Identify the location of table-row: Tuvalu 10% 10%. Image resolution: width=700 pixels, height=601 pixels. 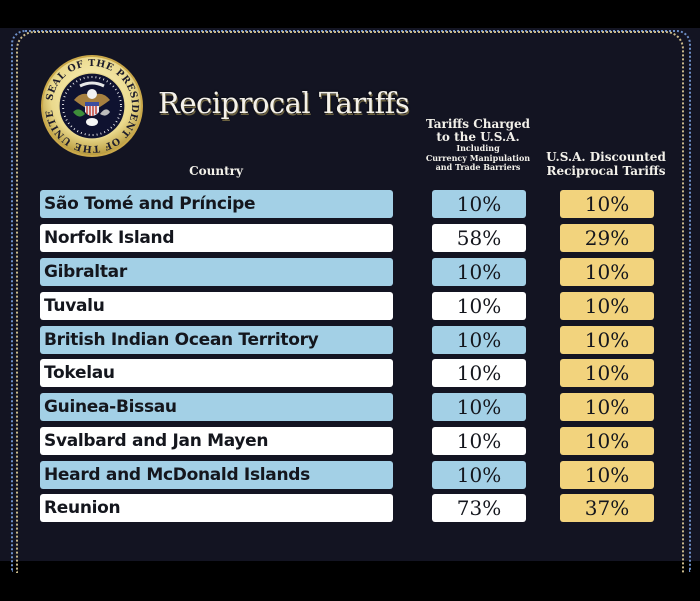
(350, 306).